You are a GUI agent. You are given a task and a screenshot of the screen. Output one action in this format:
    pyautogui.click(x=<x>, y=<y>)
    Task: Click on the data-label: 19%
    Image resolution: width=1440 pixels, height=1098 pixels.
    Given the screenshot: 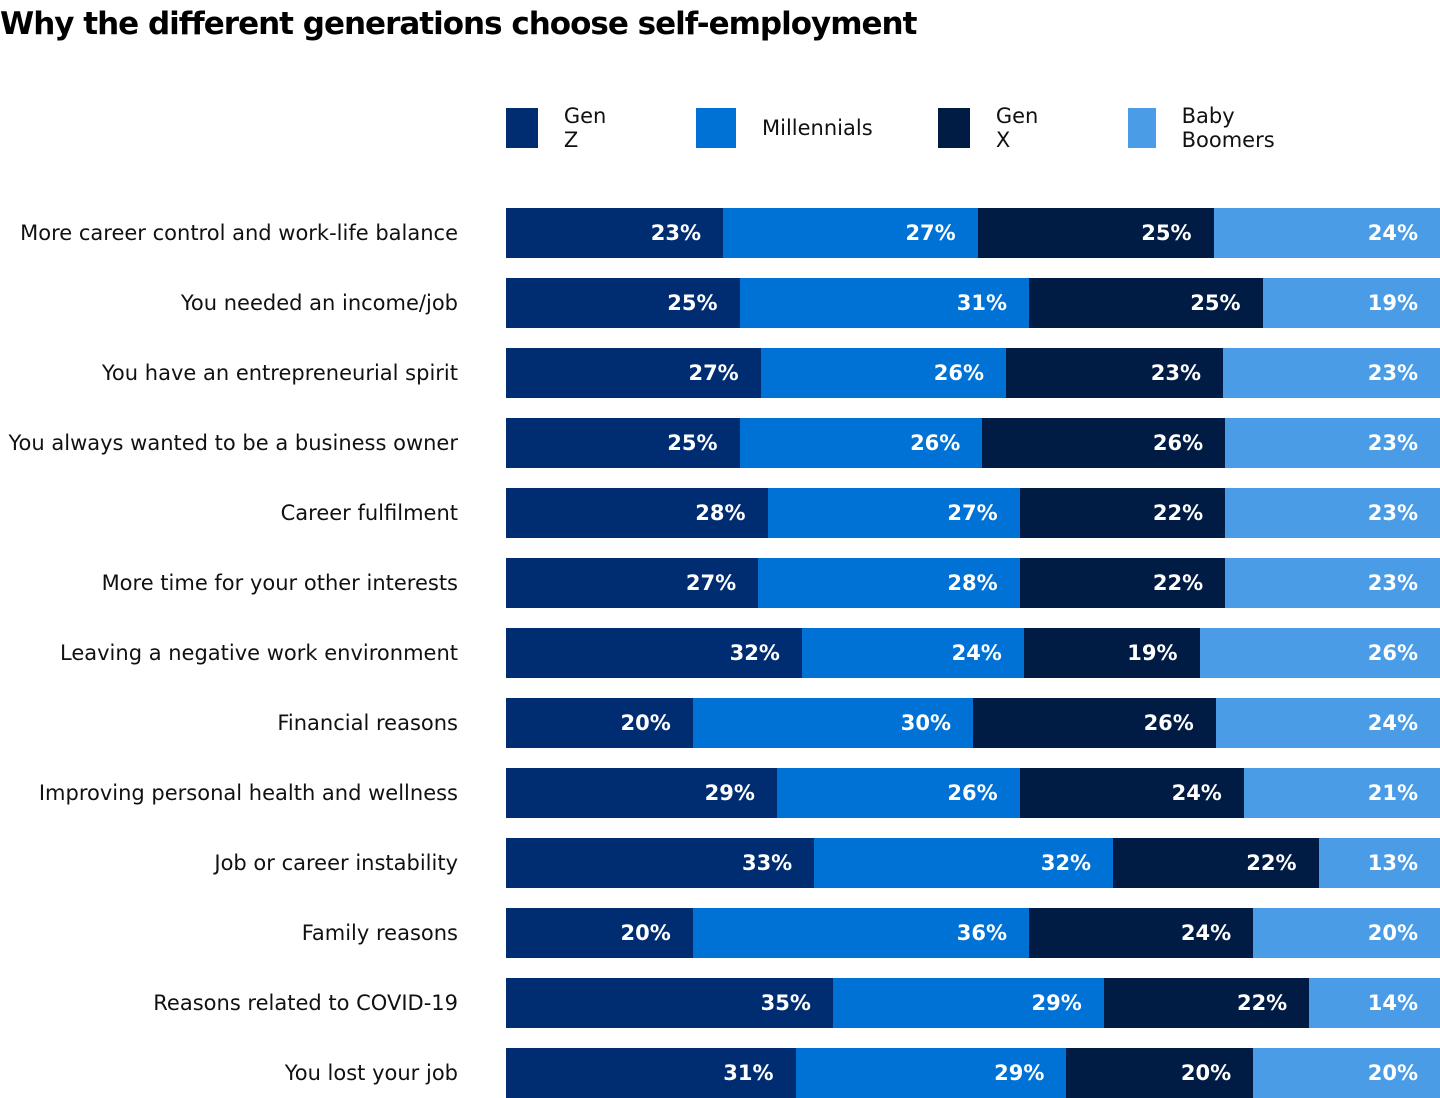 What is the action you would take?
    pyautogui.click(x=1392, y=303)
    